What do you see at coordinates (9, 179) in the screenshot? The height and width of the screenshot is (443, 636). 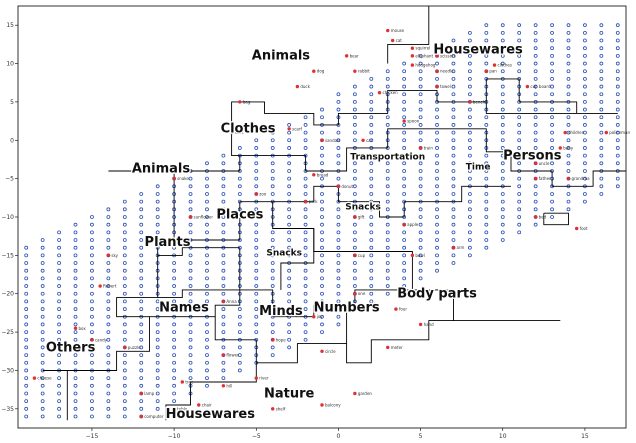 I see `y-tick-label: −5` at bounding box center [9, 179].